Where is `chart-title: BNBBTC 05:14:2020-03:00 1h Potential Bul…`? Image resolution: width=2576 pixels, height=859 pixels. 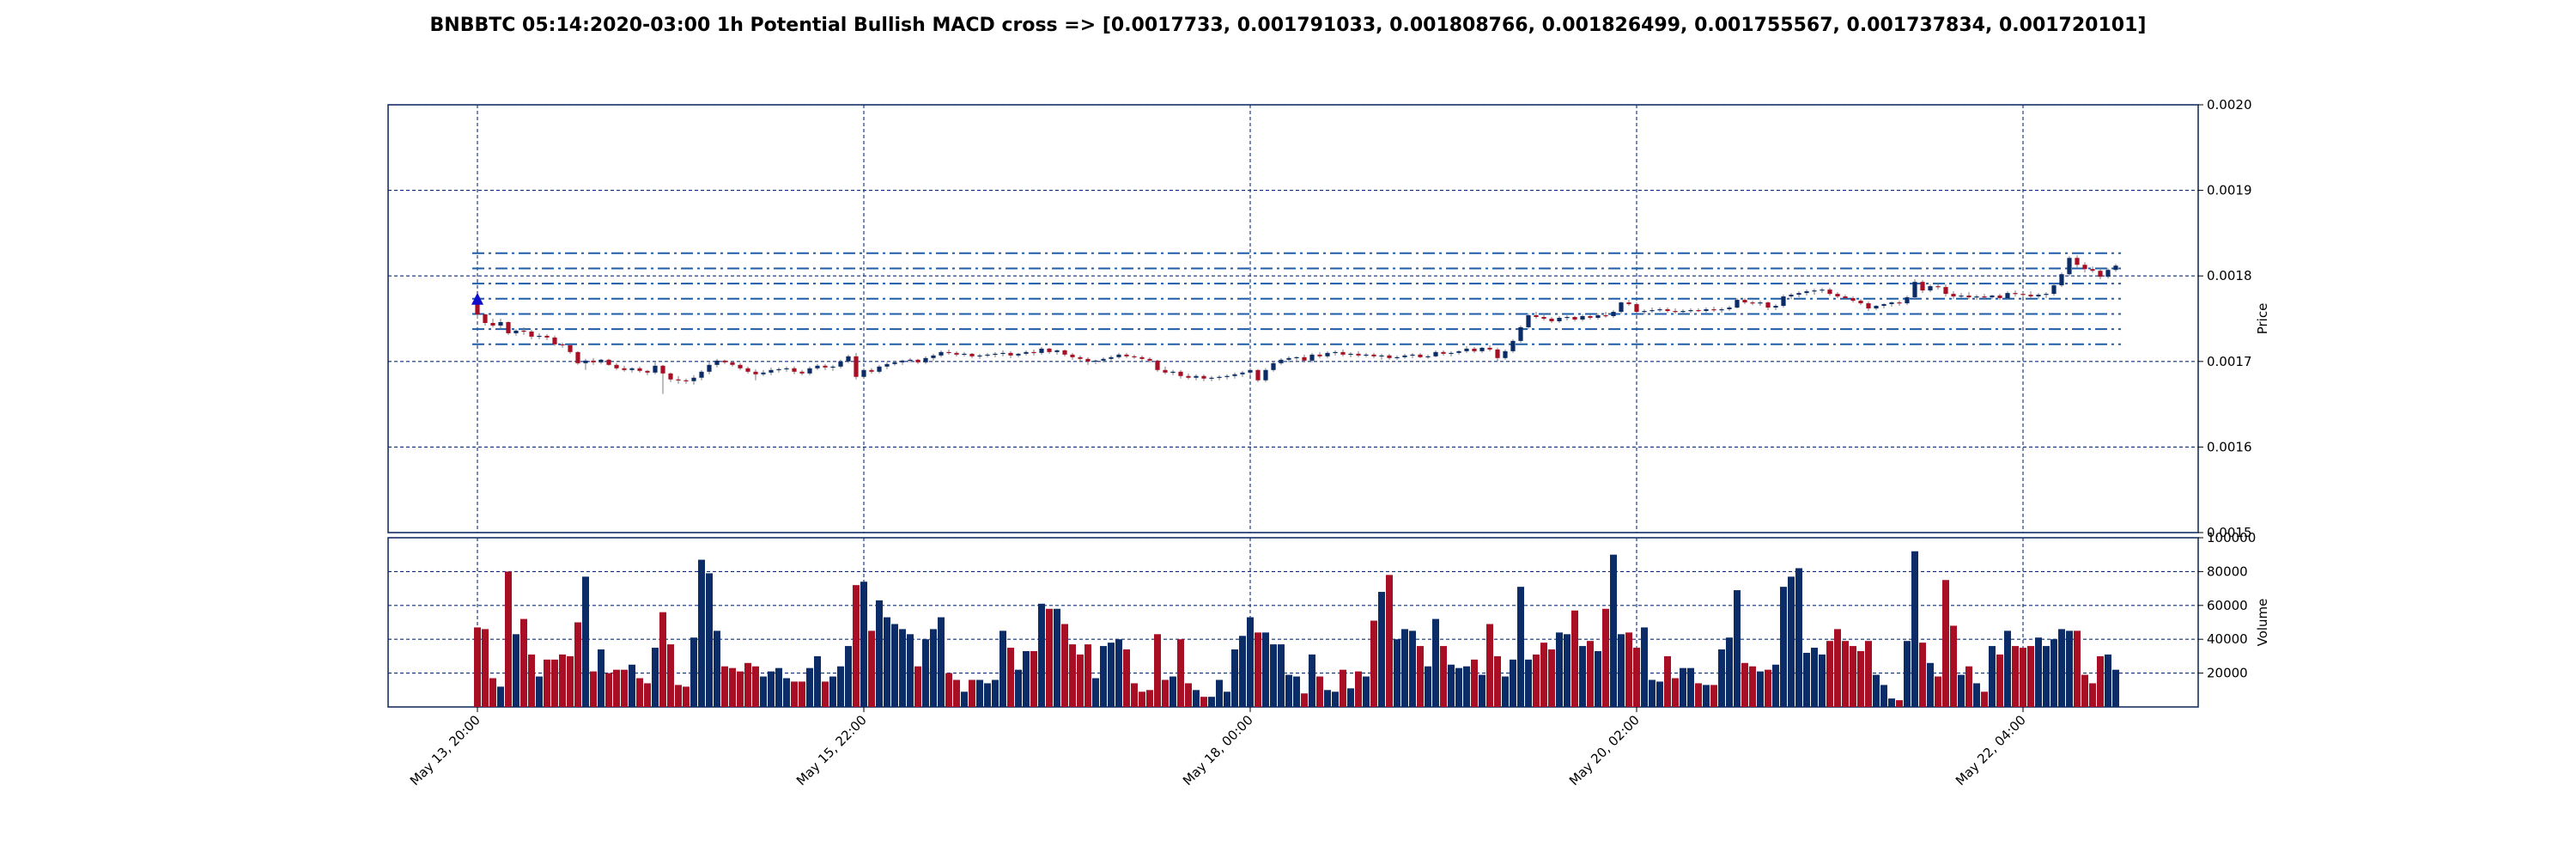
chart-title: BNBBTC 05:14:2020-03:00 1h Potential Bul… is located at coordinates (1288, 26).